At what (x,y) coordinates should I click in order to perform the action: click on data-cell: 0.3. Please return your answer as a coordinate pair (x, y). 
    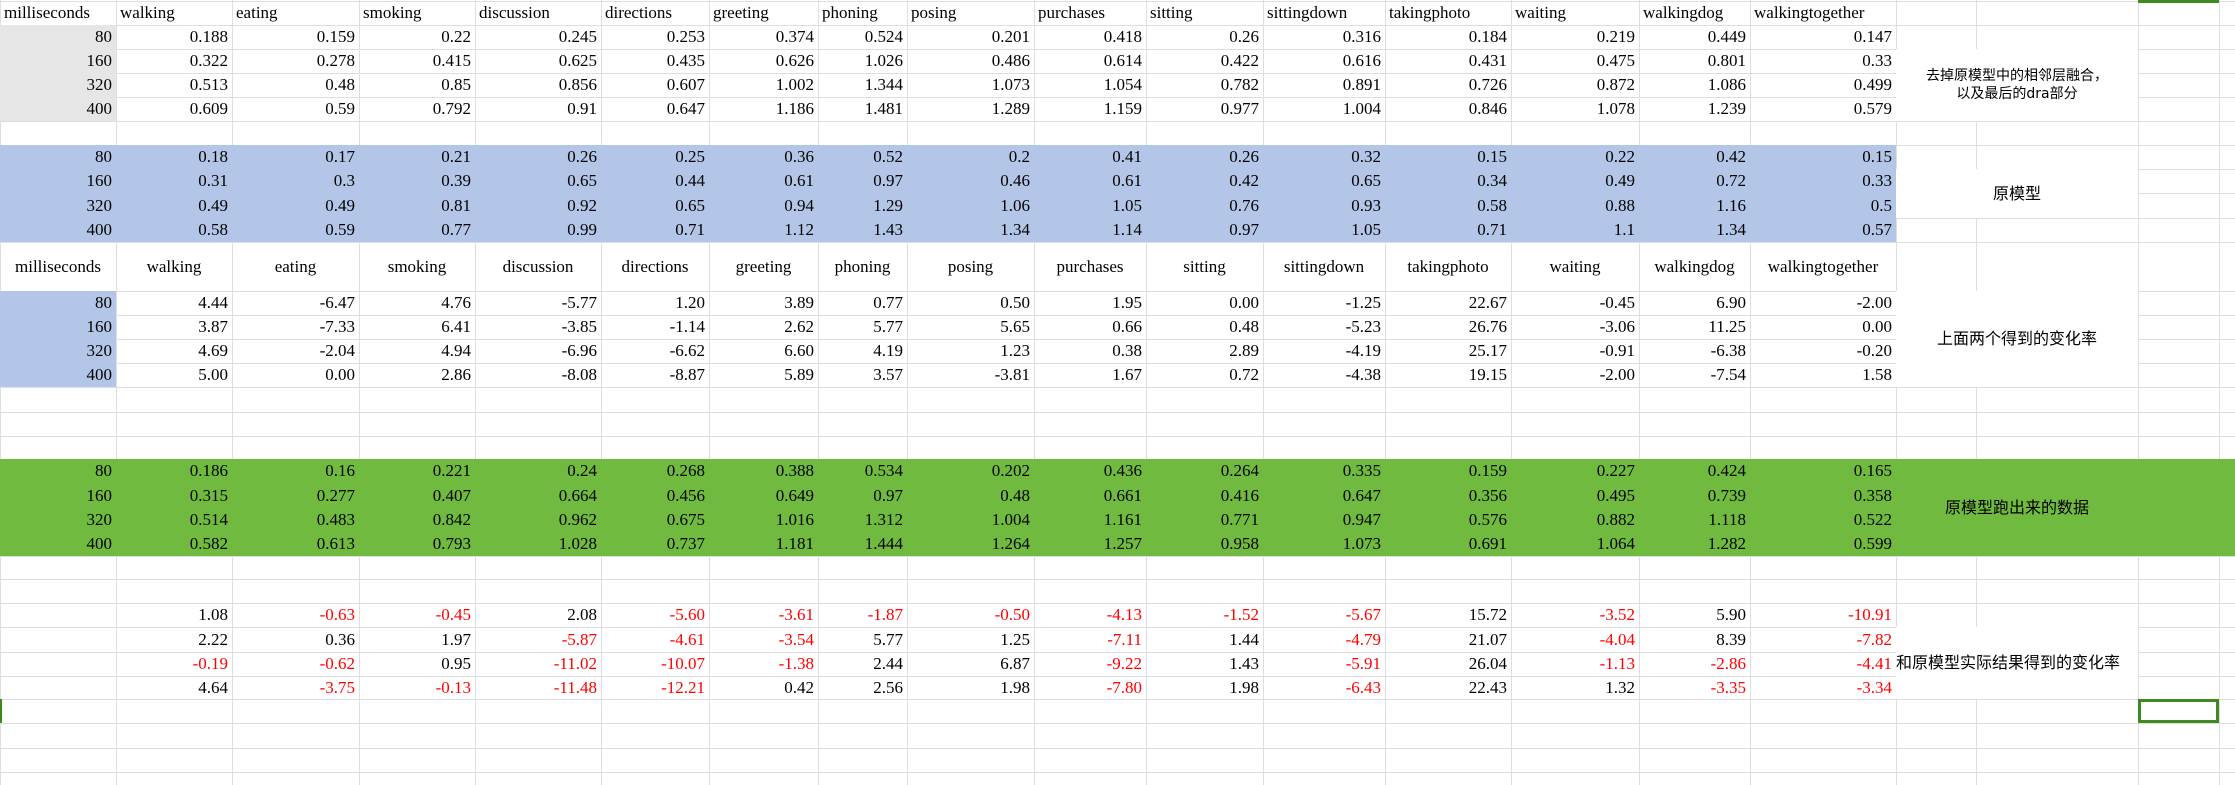
    Looking at the image, I should click on (344, 180).